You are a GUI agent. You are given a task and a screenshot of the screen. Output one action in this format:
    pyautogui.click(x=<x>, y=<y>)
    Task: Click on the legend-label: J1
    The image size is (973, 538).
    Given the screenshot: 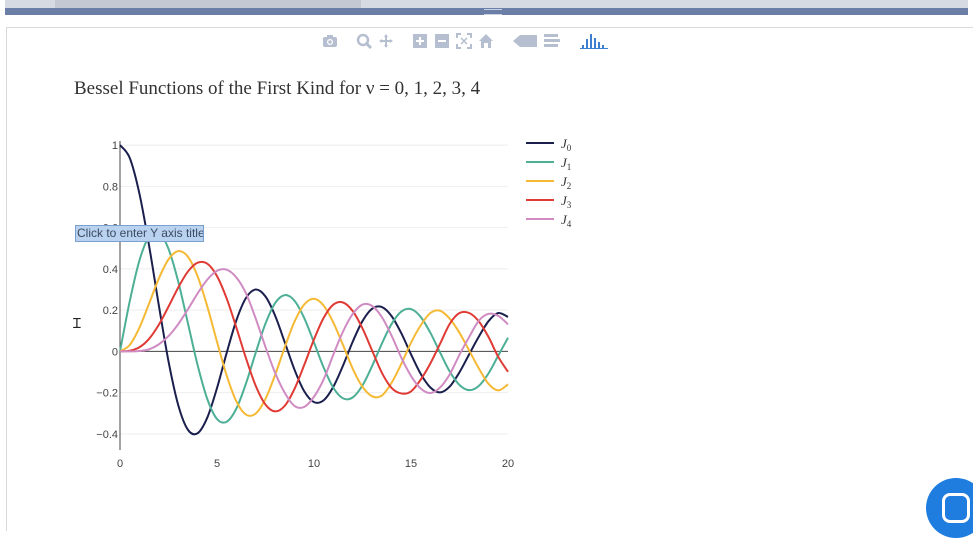 What is the action you would take?
    pyautogui.click(x=566, y=163)
    